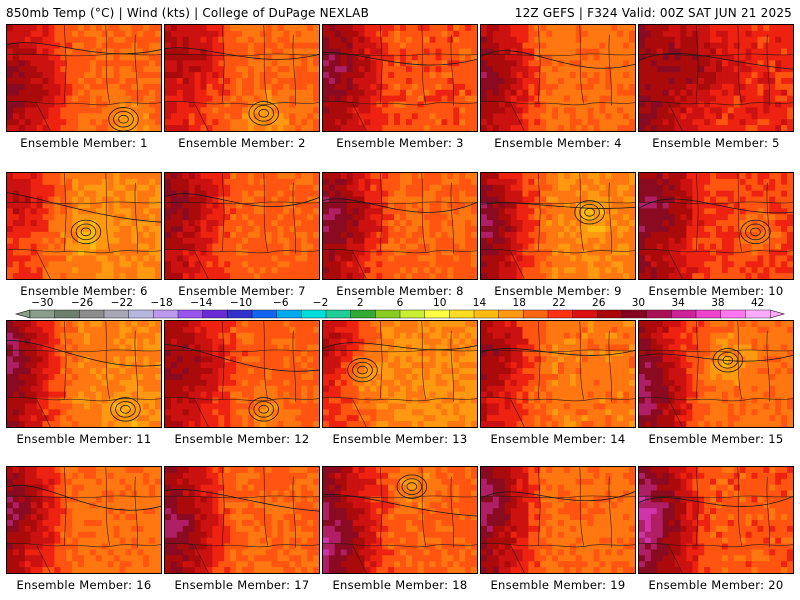  What do you see at coordinates (777, 314) in the screenshot?
I see `colorbar-high-arrow` at bounding box center [777, 314].